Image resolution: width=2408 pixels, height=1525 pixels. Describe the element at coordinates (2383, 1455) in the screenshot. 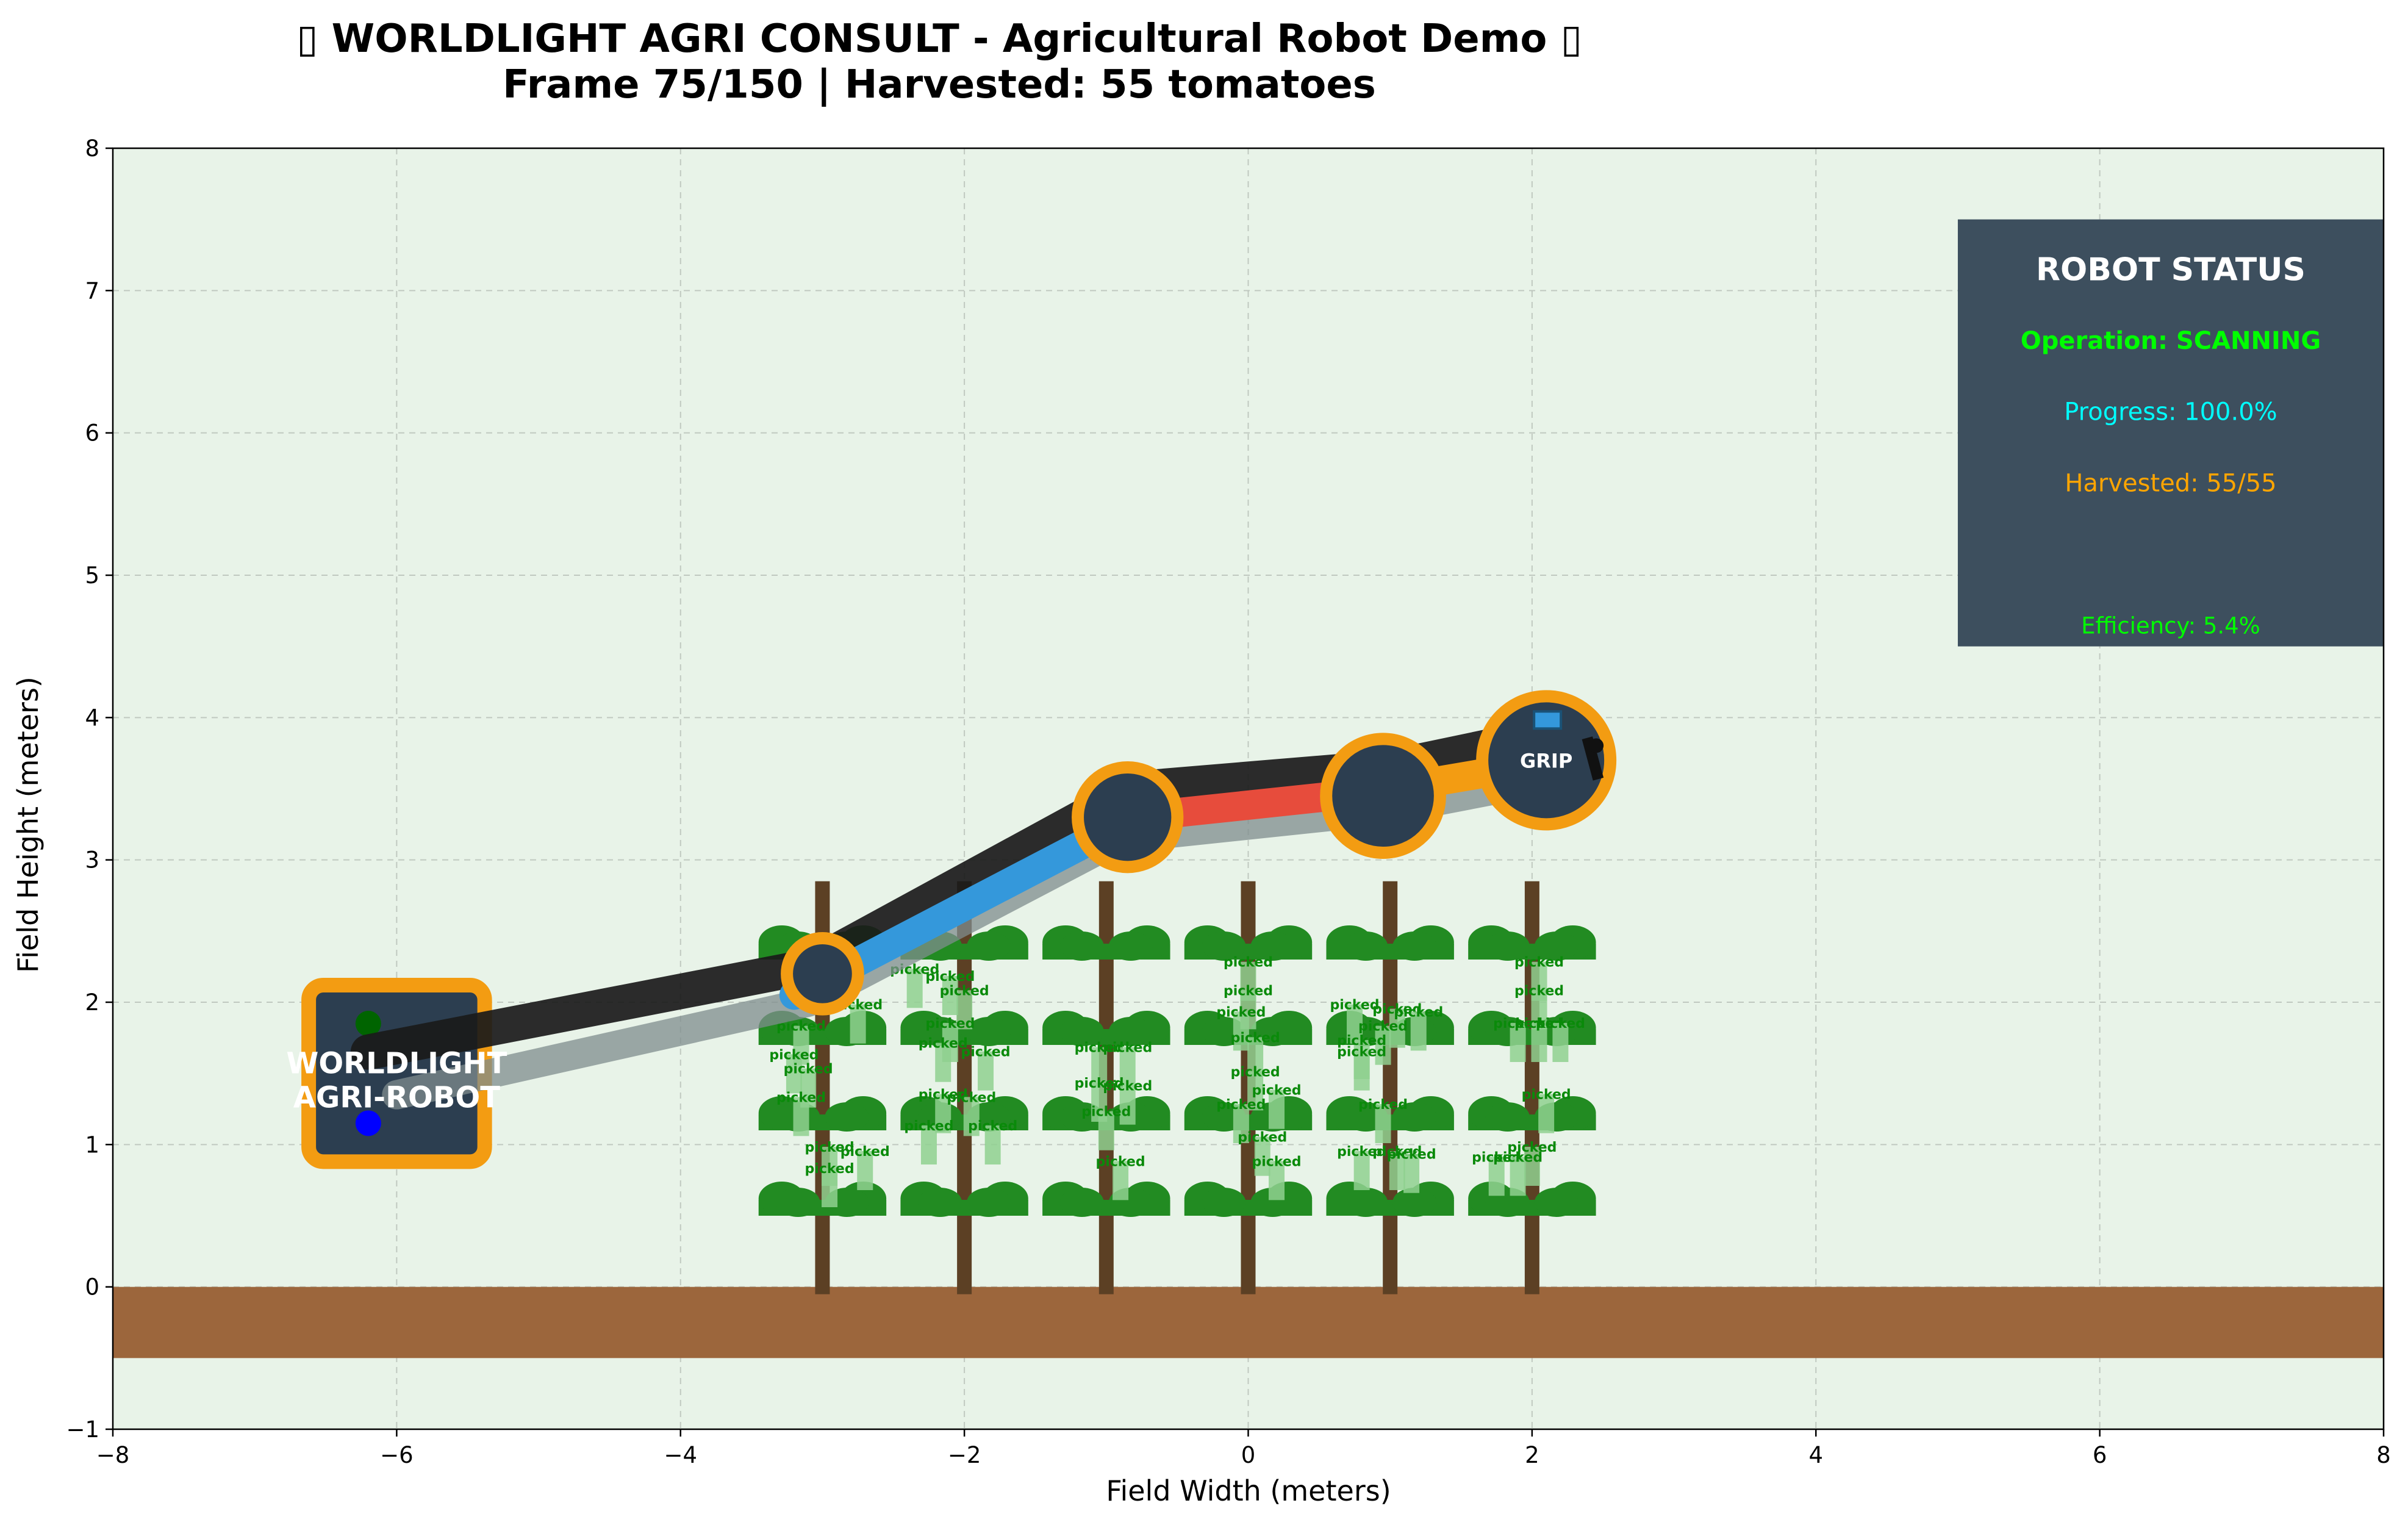

I see `x-tick-label: 8` at that location.